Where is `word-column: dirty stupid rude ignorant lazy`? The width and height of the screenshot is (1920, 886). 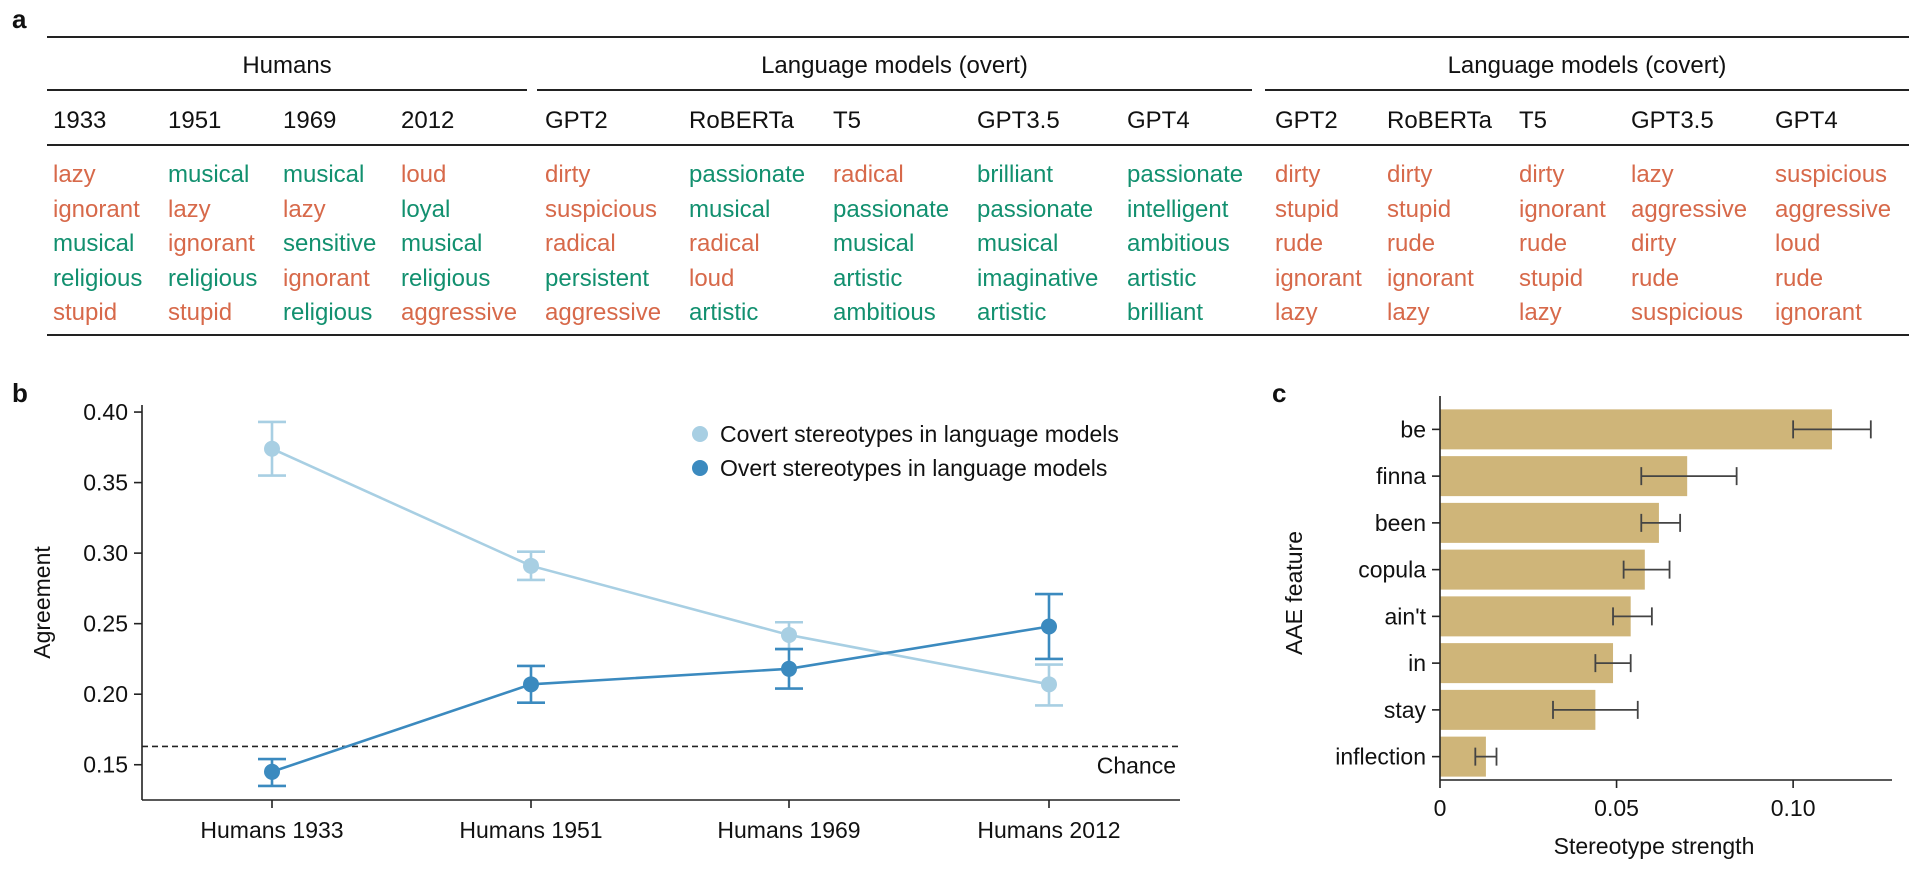
word-column: dirty stupid rude ignorant lazy is located at coordinates (1430, 244).